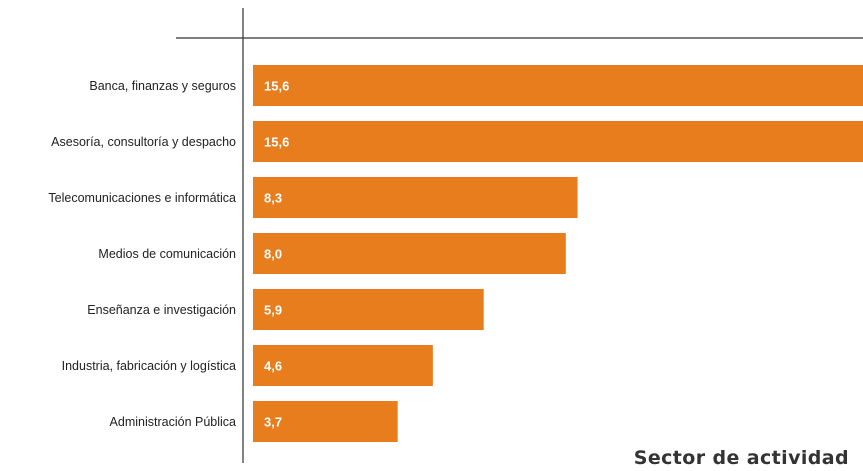 The height and width of the screenshot is (471, 863). I want to click on category-label-5: Industria, fabricación y logística, so click(149, 366).